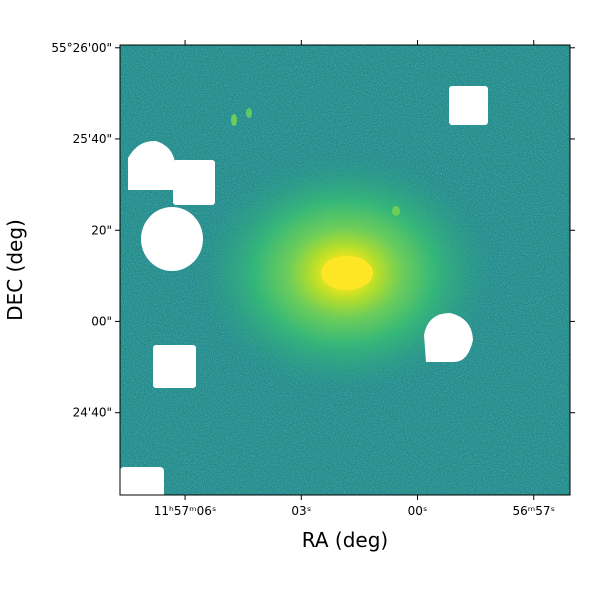  What do you see at coordinates (101, 230) in the screenshot?
I see `y-tick-label: 20"` at bounding box center [101, 230].